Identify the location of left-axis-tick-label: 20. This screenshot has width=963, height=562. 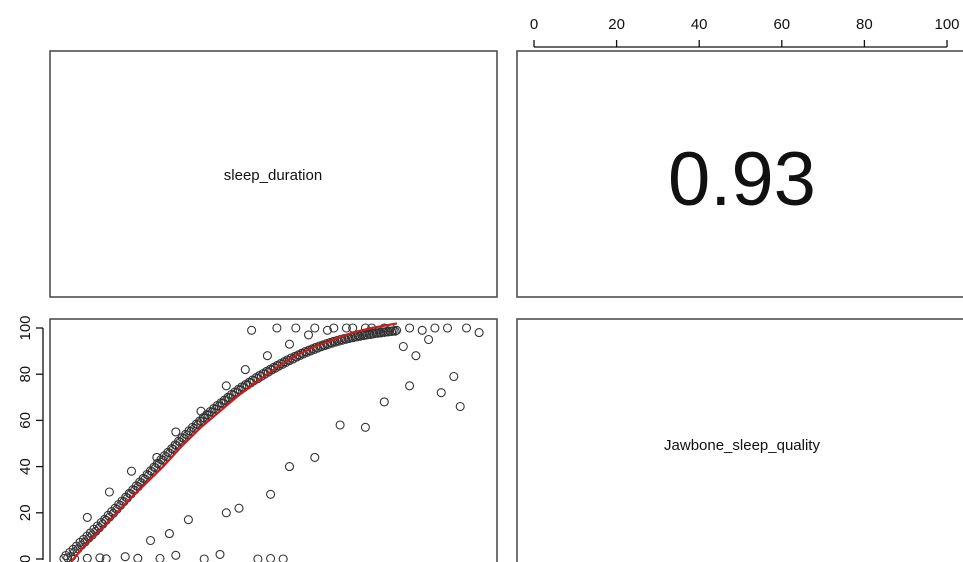
(25, 512).